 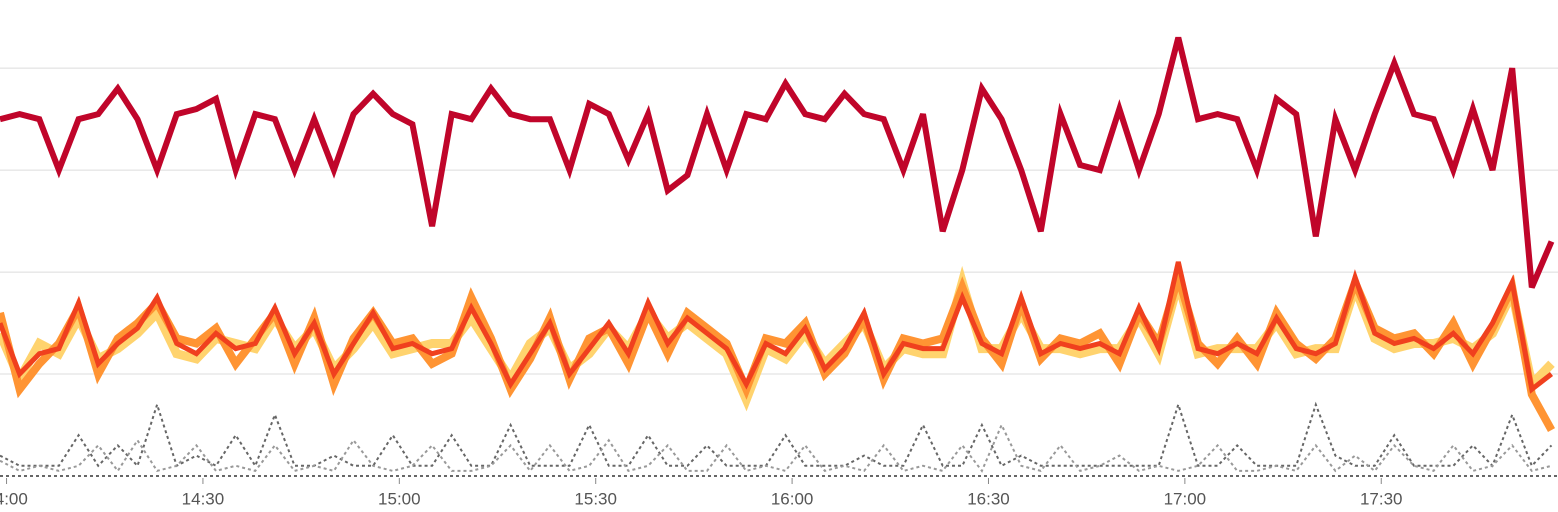 What do you see at coordinates (14, 498) in the screenshot?
I see `x-tick-label: 14:00` at bounding box center [14, 498].